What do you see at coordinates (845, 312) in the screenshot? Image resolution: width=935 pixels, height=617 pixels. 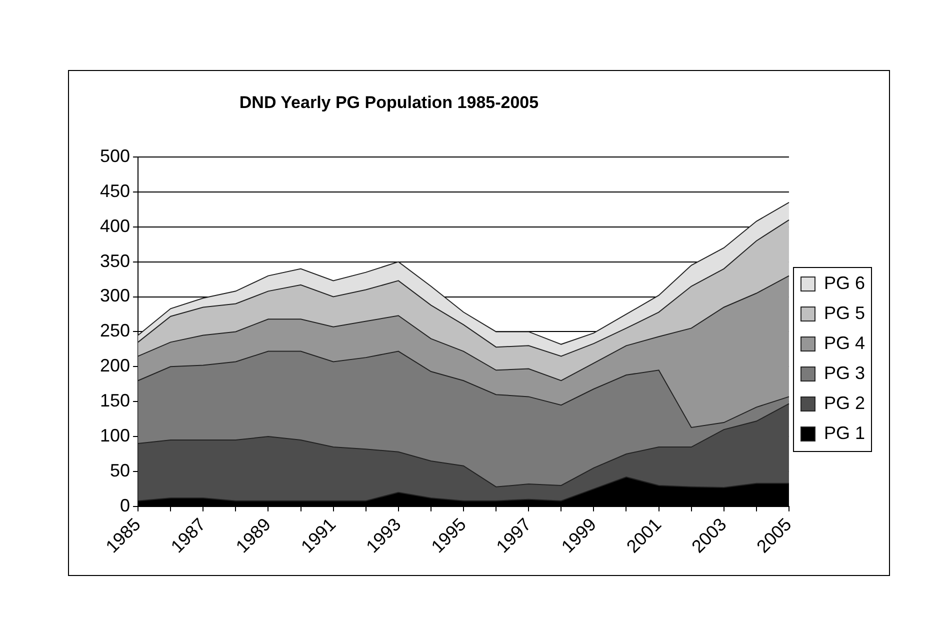 I see `legend-label: PG 5` at bounding box center [845, 312].